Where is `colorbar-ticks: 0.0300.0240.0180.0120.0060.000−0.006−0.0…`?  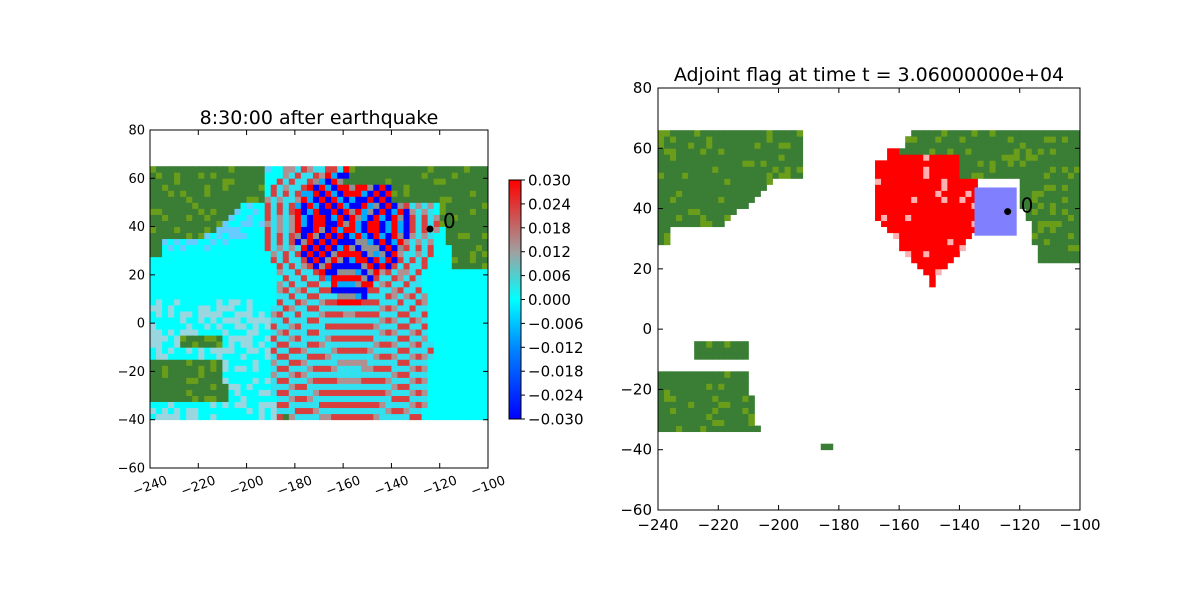 colorbar-ticks: 0.0300.0240.0180.0120.0060.000−0.006−0.0… is located at coordinates (552, 300).